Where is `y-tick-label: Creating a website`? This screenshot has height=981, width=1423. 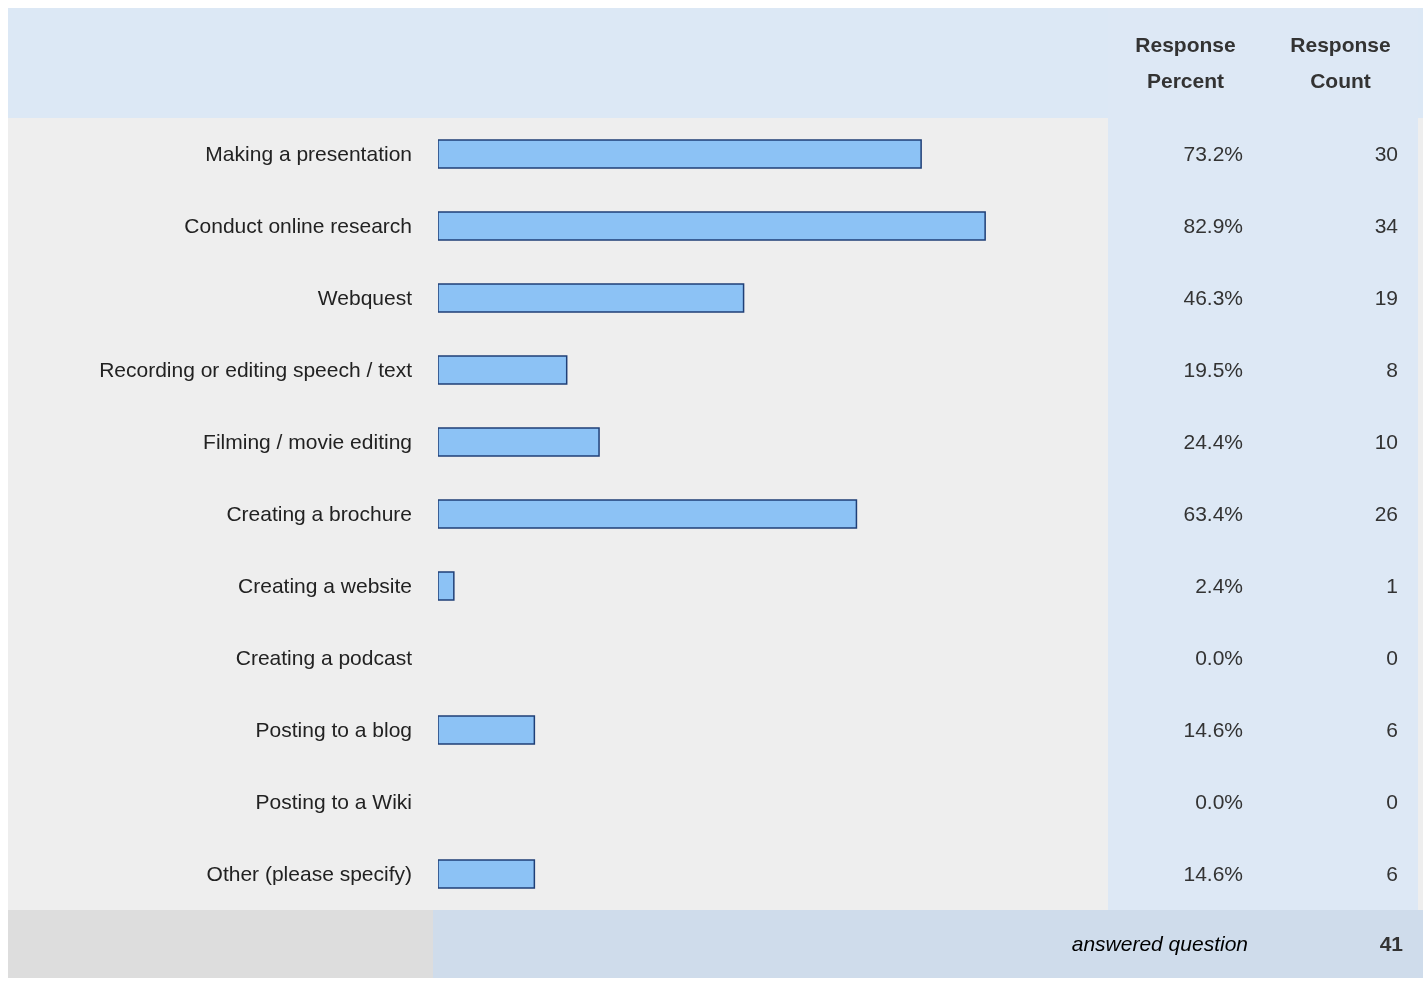
y-tick-label: Creating a website is located at coordinates (325, 586).